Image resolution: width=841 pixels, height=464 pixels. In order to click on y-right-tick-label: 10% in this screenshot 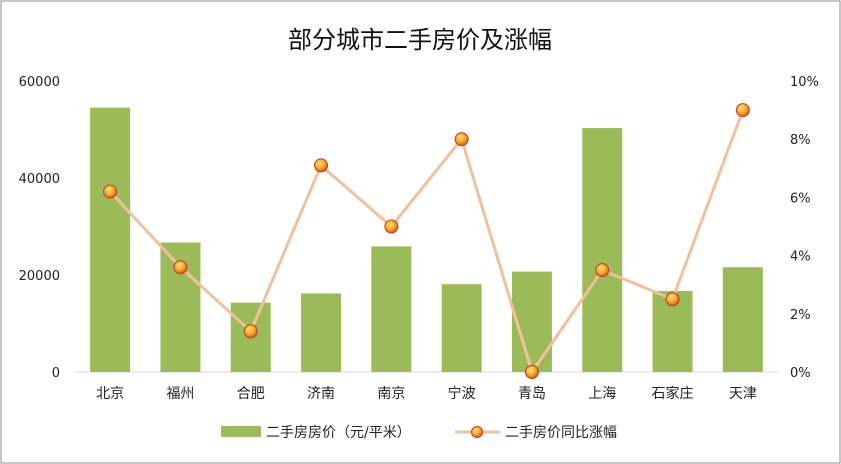, I will do `click(804, 82)`.